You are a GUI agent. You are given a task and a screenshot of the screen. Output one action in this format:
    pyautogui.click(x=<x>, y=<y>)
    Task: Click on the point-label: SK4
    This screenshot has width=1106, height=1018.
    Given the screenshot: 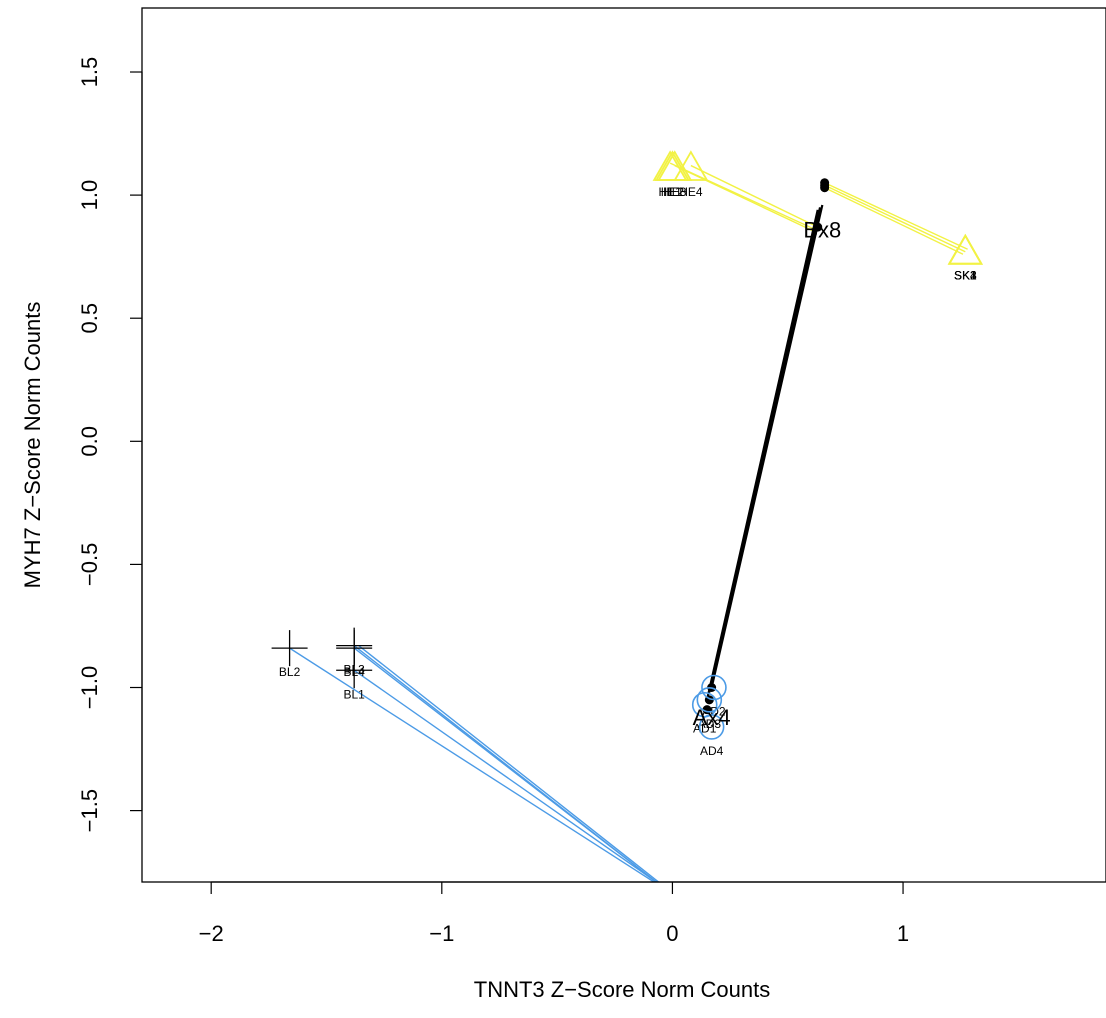 What is the action you would take?
    pyautogui.click(x=965, y=276)
    